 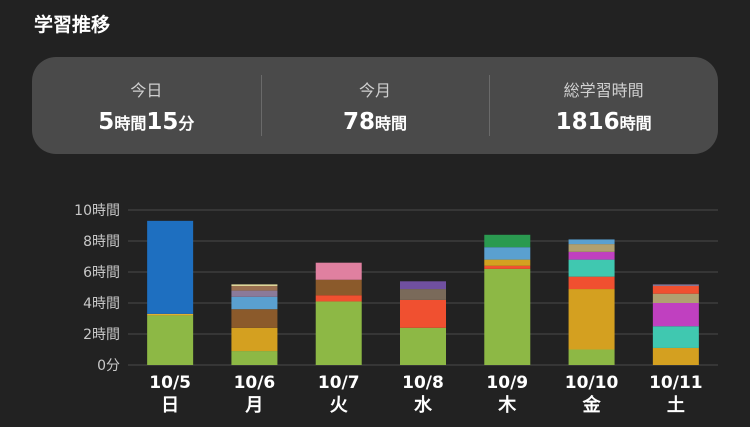 What do you see at coordinates (146, 90) in the screenshot?
I see `summary-today-label: 今日` at bounding box center [146, 90].